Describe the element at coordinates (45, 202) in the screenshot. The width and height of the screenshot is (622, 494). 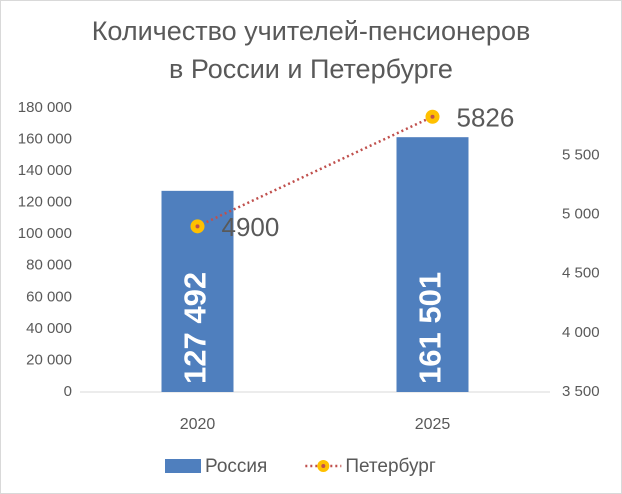
I see `y-tick-label: 120 000` at that location.